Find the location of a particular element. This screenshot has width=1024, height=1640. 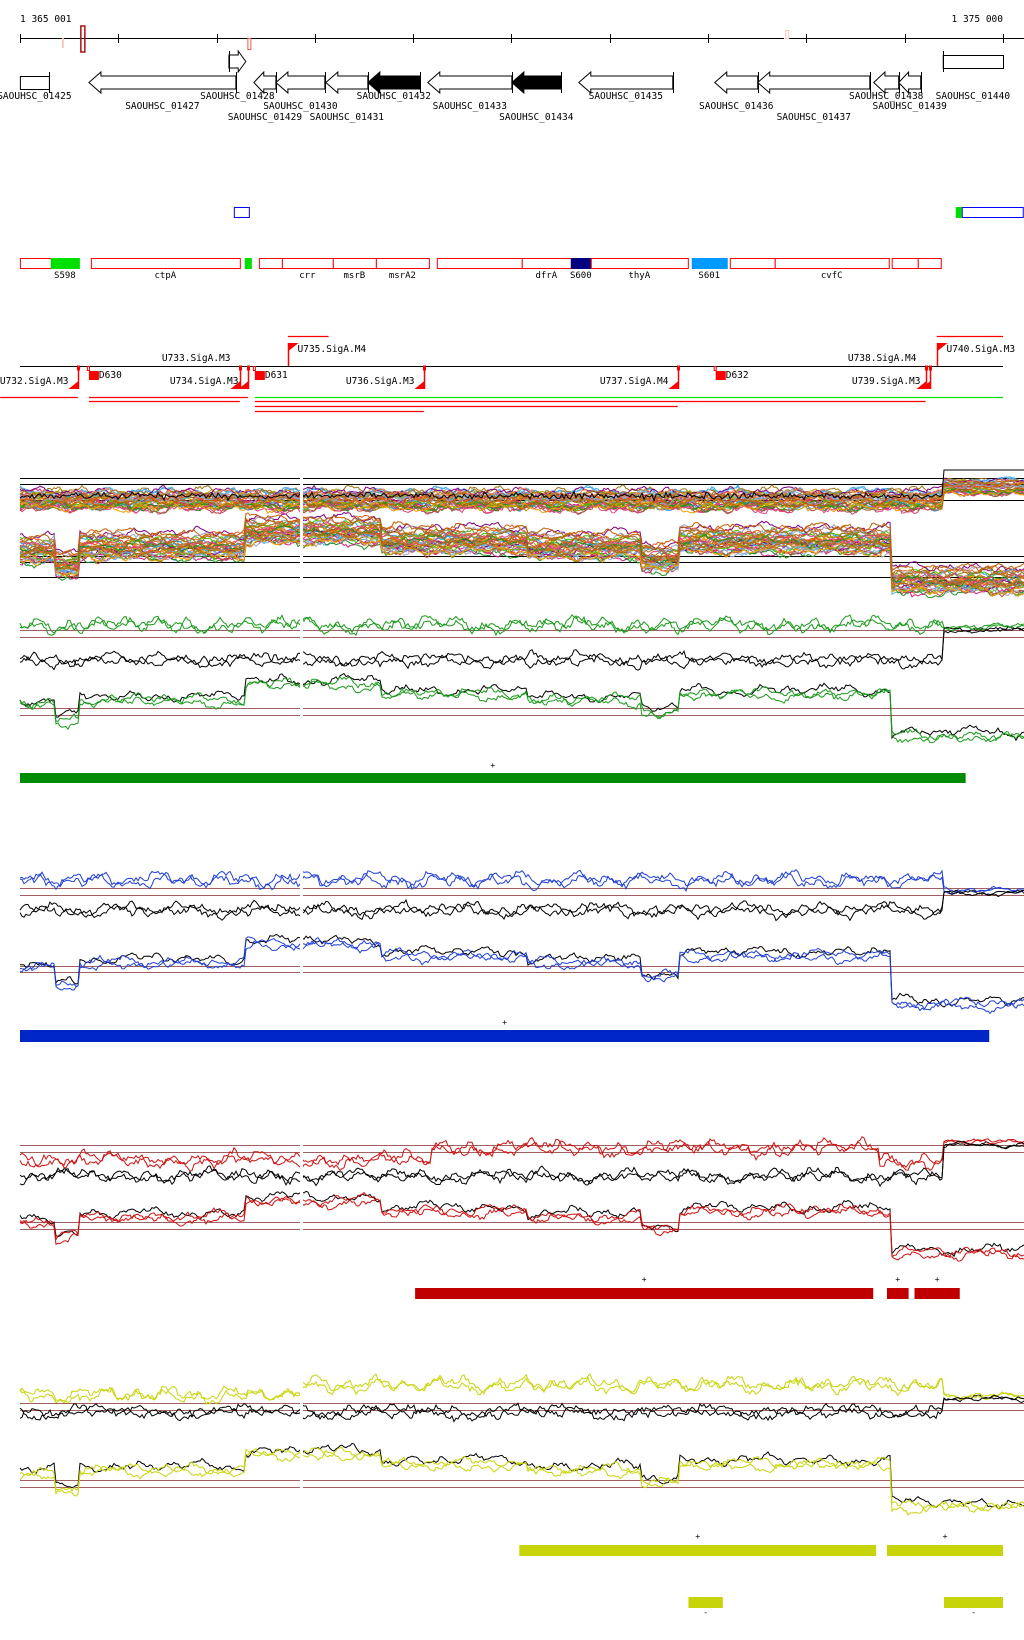

feature-label: ctpA is located at coordinates (165, 276).